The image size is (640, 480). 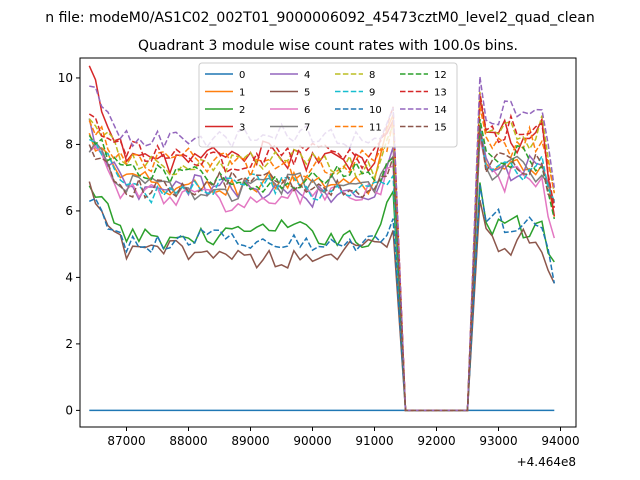 I want to click on x-axis-offset-label: +4.464e8, so click(x=546, y=462).